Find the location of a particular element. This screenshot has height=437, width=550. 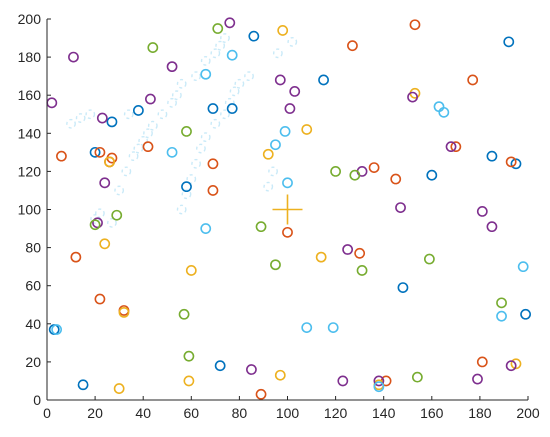

x-tick-label: 20 is located at coordinates (95, 413).